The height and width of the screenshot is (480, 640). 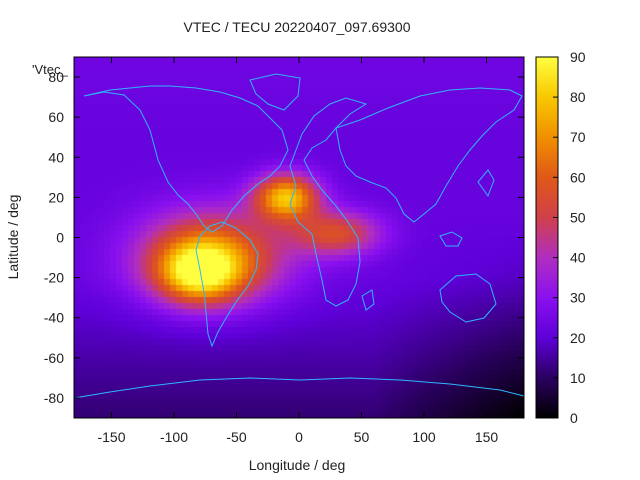 What do you see at coordinates (574, 418) in the screenshot?
I see `colorbar-tick-label: 0` at bounding box center [574, 418].